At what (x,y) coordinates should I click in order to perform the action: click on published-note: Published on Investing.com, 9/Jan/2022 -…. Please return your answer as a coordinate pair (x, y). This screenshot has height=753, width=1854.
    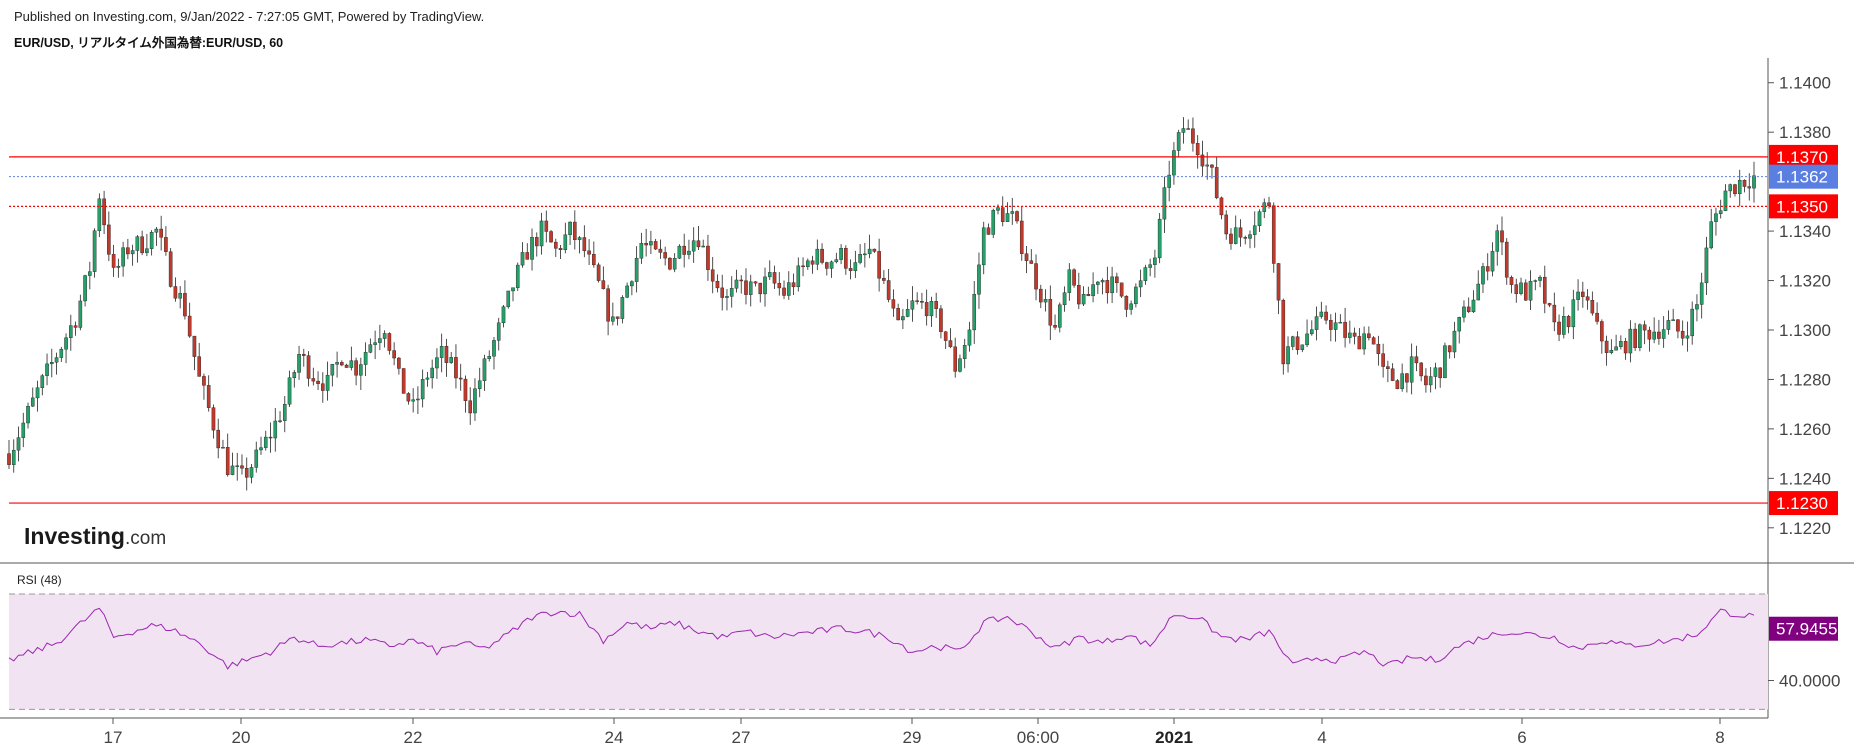
    Looking at the image, I should click on (249, 16).